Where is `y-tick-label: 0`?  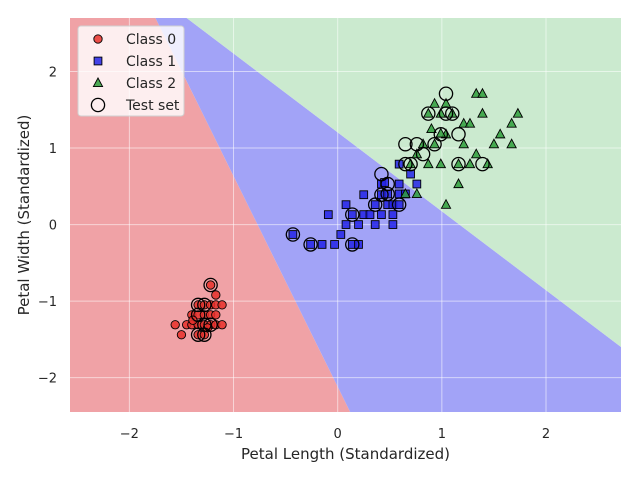 y-tick-label: 0 is located at coordinates (53, 226).